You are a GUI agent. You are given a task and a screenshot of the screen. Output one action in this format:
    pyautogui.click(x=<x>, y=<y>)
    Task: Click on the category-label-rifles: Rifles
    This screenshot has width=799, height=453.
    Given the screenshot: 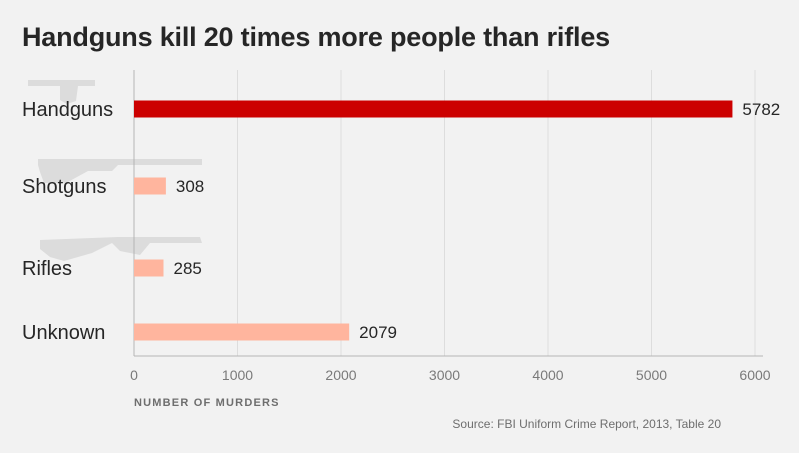 What is the action you would take?
    pyautogui.click(x=47, y=269)
    